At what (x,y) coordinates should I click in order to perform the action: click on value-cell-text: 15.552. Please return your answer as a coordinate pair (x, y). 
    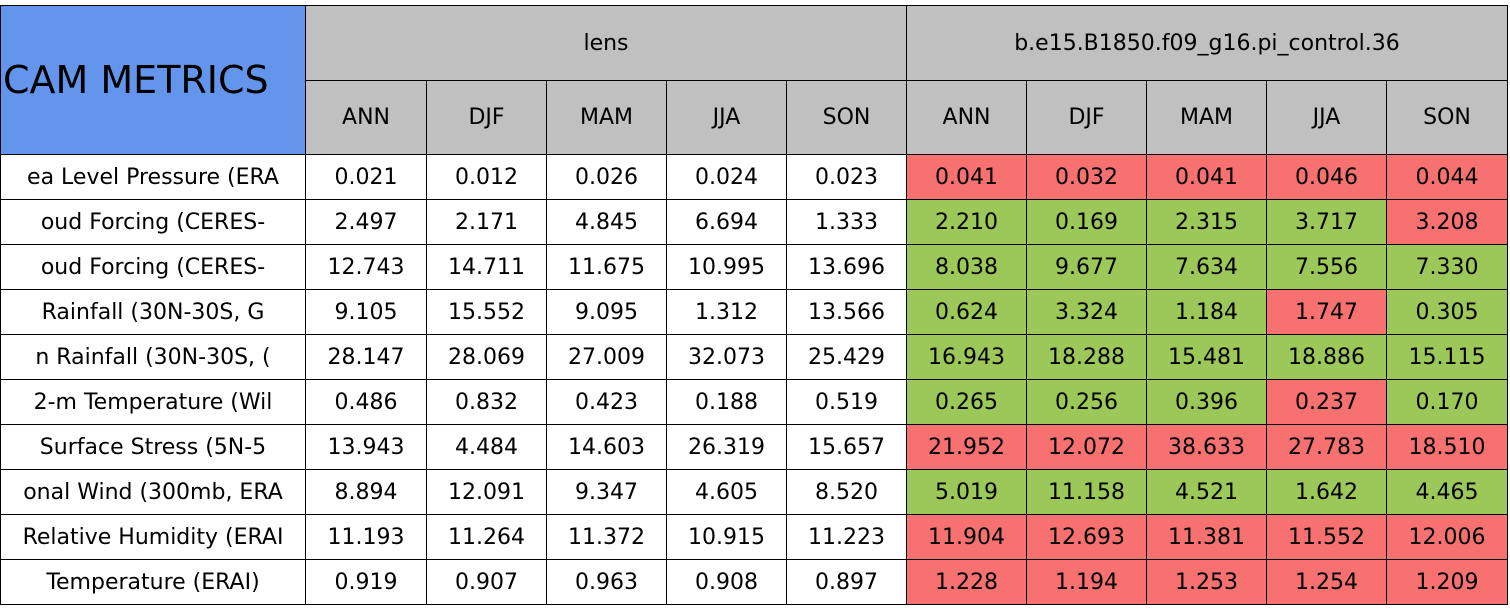
    Looking at the image, I should click on (486, 312).